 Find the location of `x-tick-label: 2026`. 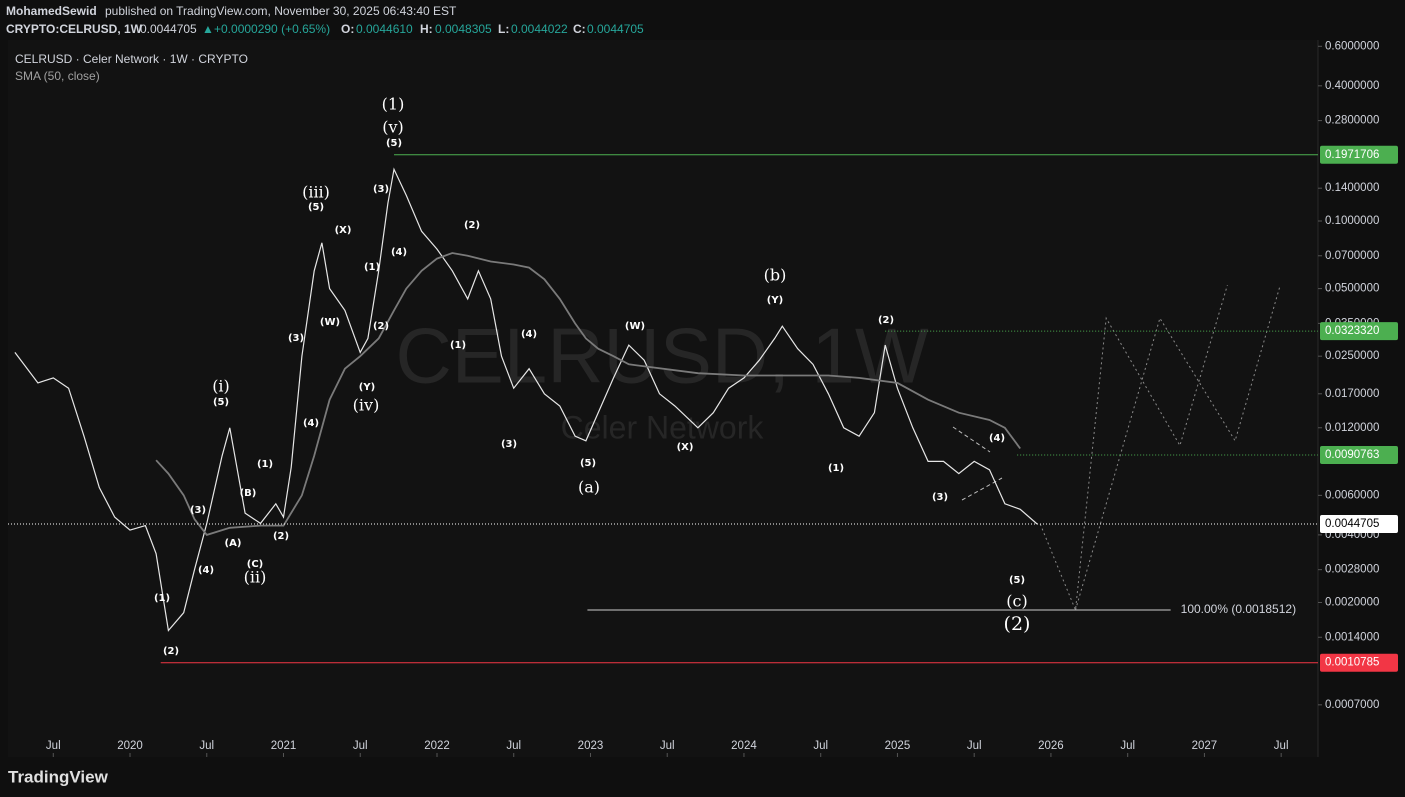

x-tick-label: 2026 is located at coordinates (1051, 746).